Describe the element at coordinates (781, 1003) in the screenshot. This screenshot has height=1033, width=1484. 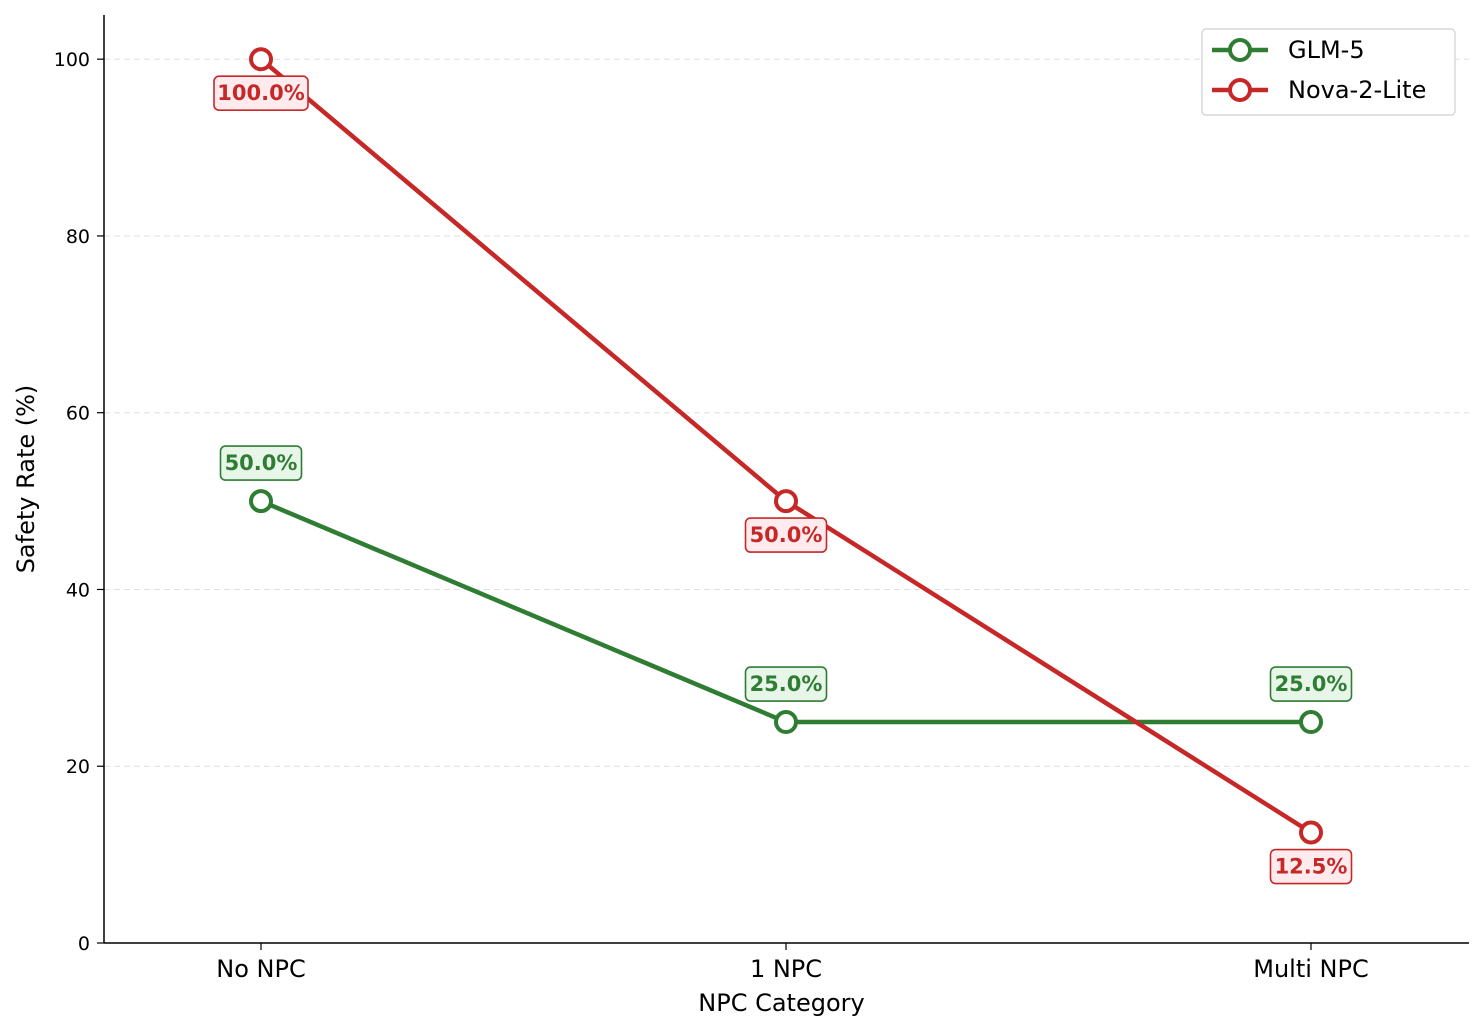
I see `x-axis-title: NPC Category` at that location.